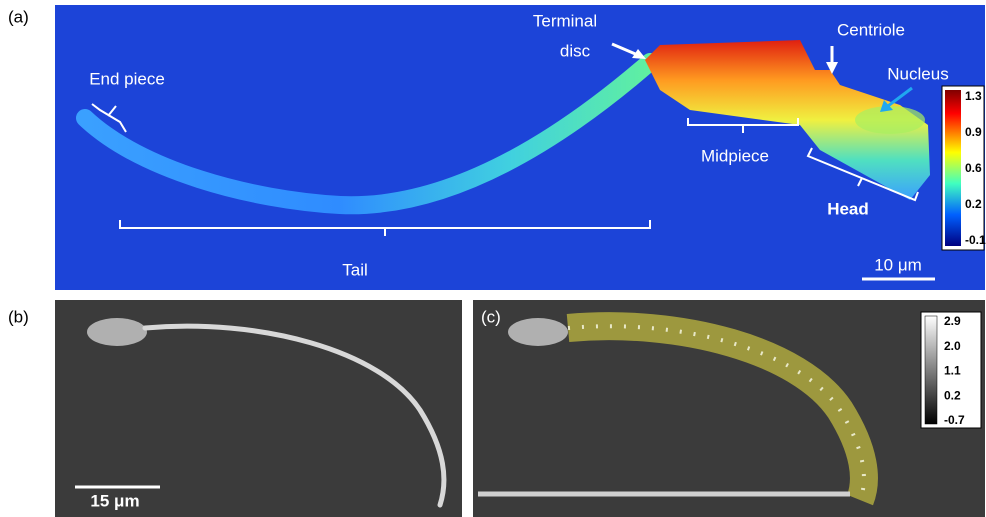 The width and height of the screenshot is (986, 517). What do you see at coordinates (898, 264) in the screenshot?
I see `scale-bar-label: 10 μm` at bounding box center [898, 264].